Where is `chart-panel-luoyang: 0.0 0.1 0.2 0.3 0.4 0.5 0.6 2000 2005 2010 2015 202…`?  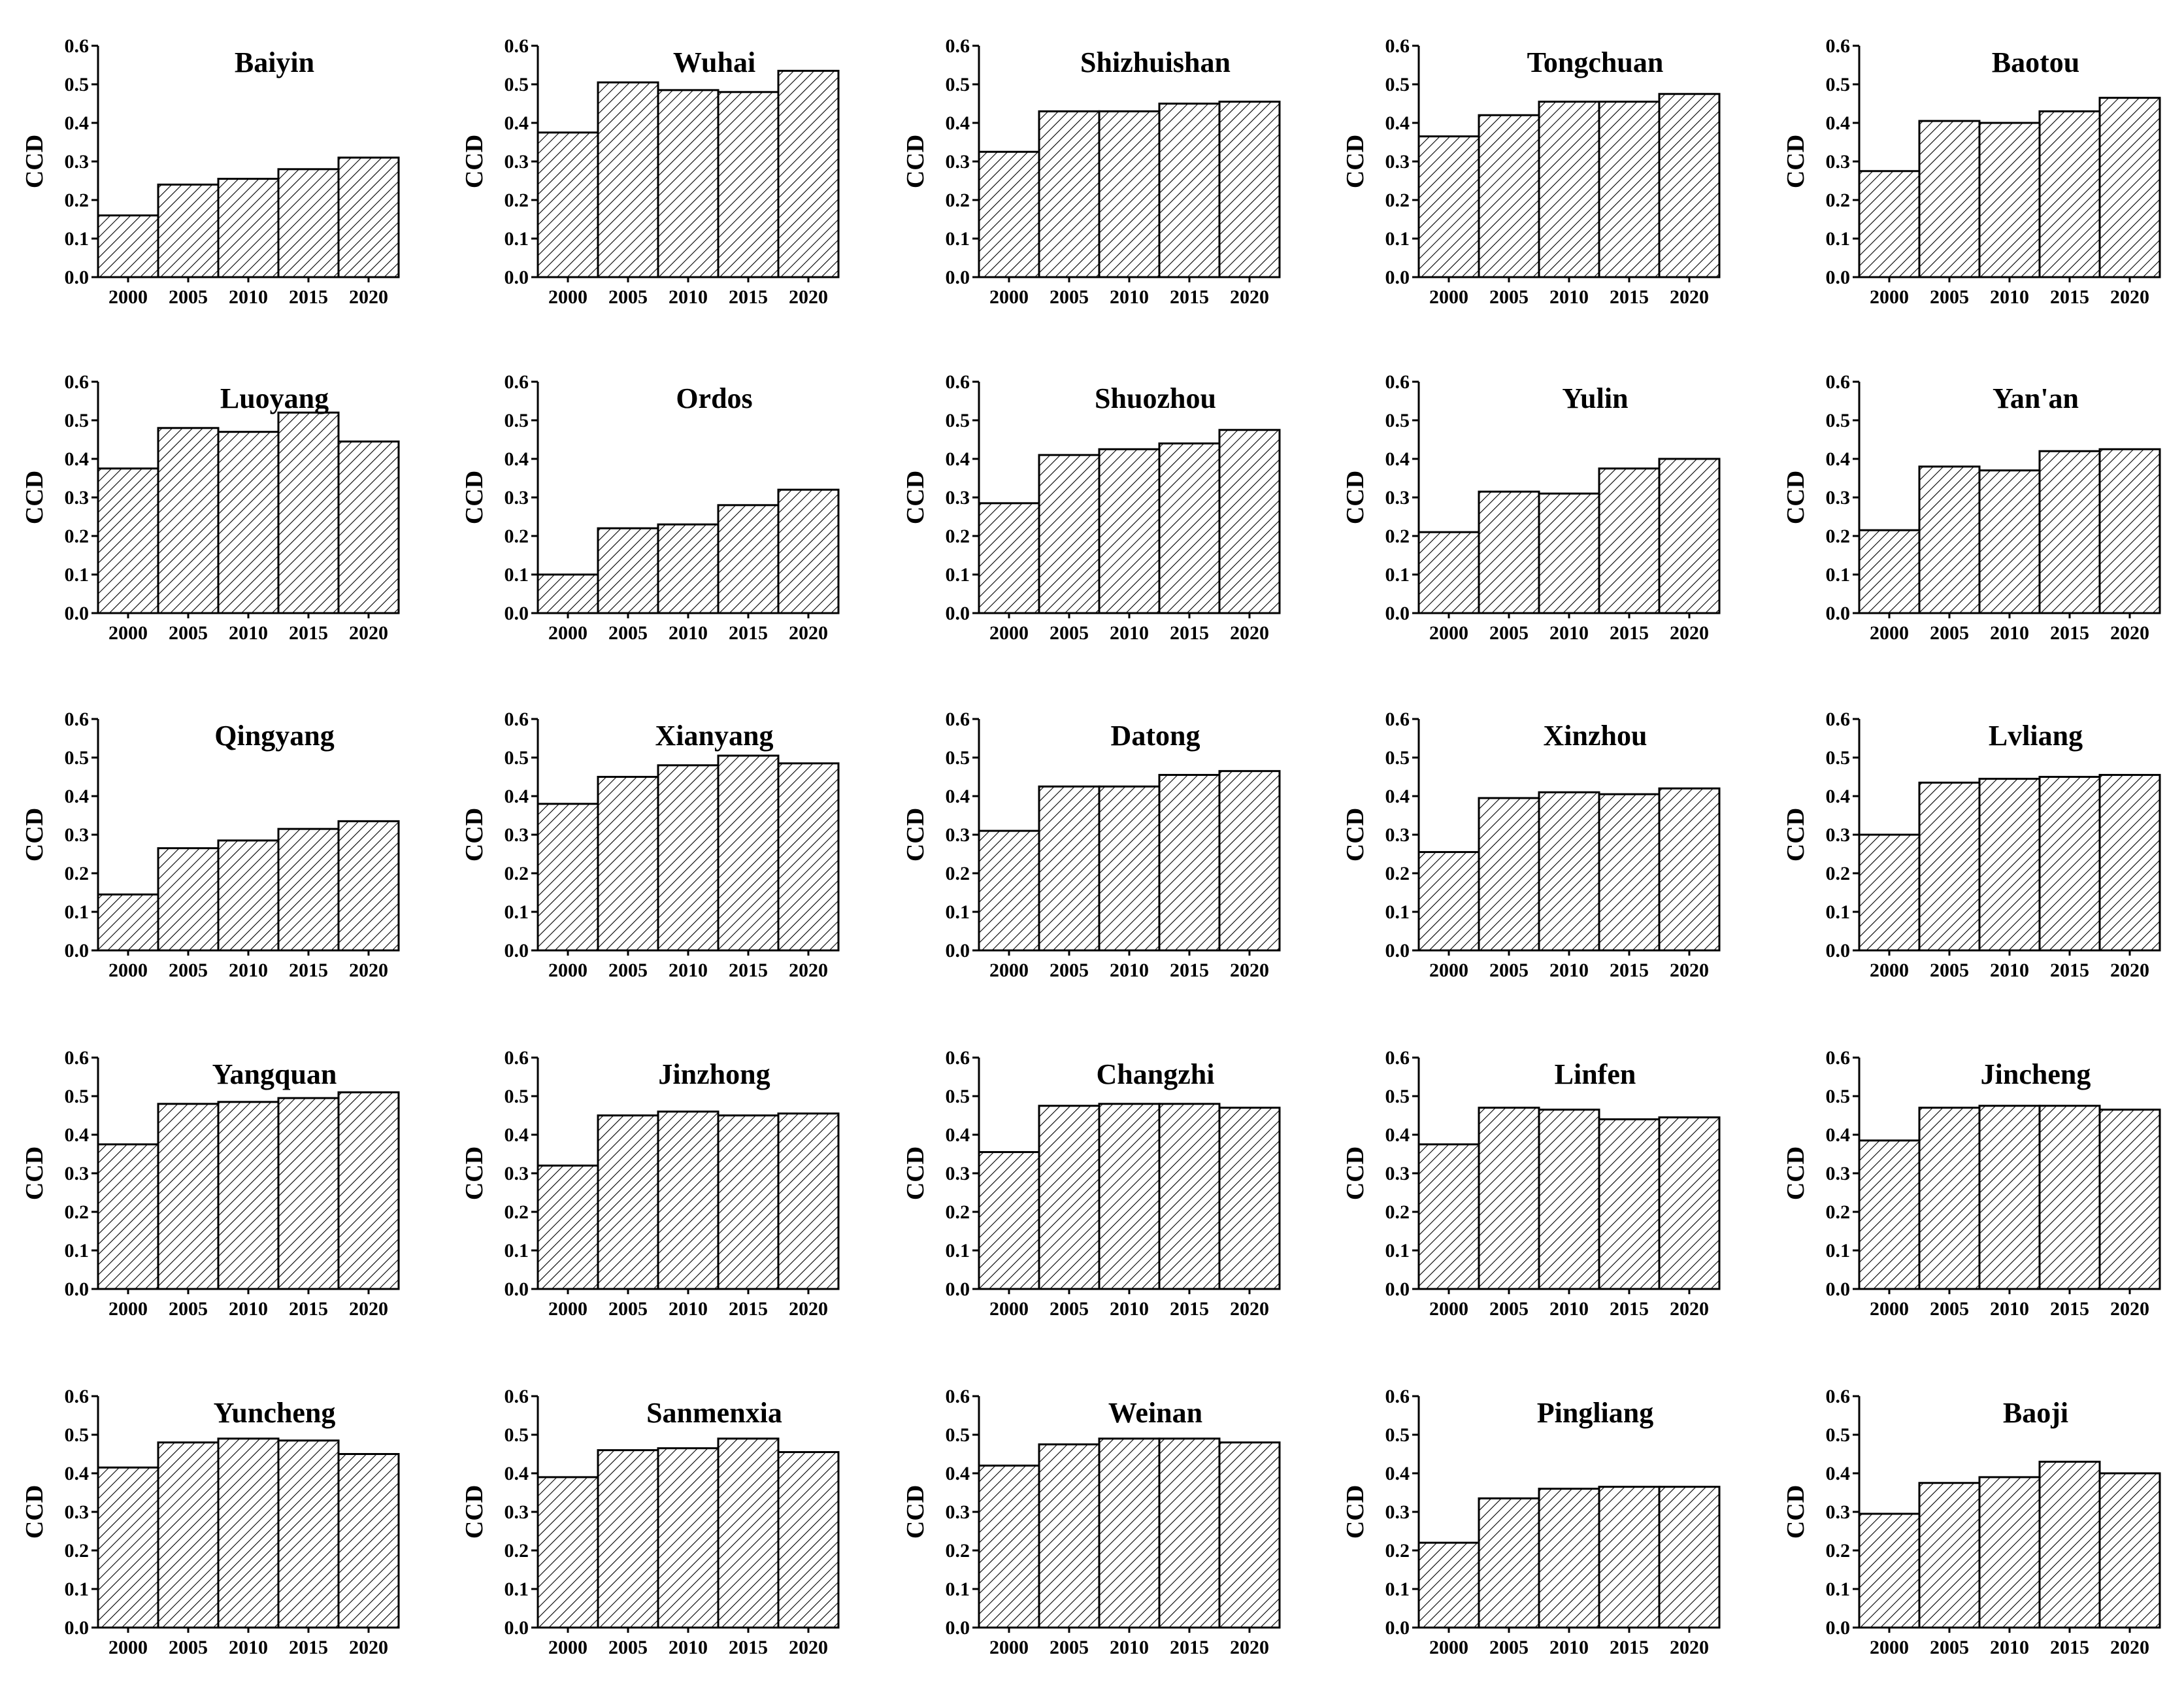
chart-panel-luoyang: 0.0 0.1 0.2 0.3 0.4 0.5 0.6 2000 2005 2010 2015 202… is located at coordinates (210, 507).